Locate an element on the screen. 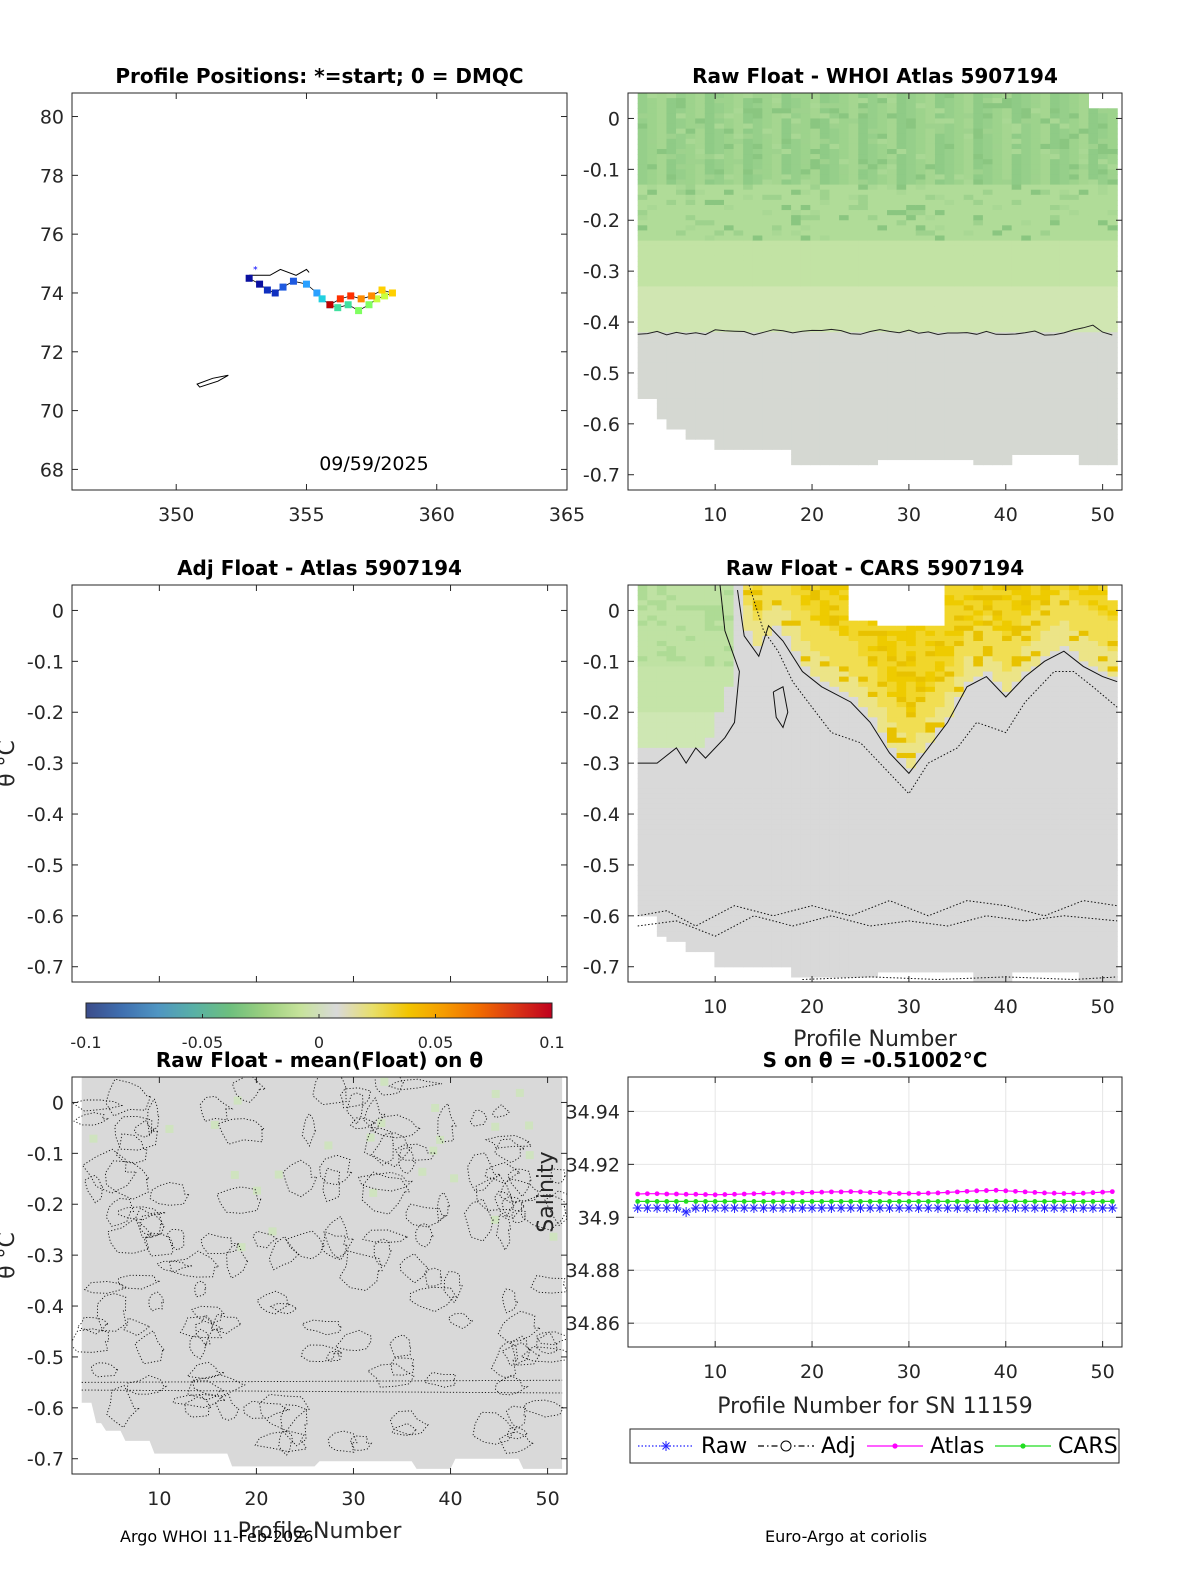 This screenshot has height=1575, width=1200. adj_atlas-title: Adj Float - Atlas 5907194 is located at coordinates (319, 568).